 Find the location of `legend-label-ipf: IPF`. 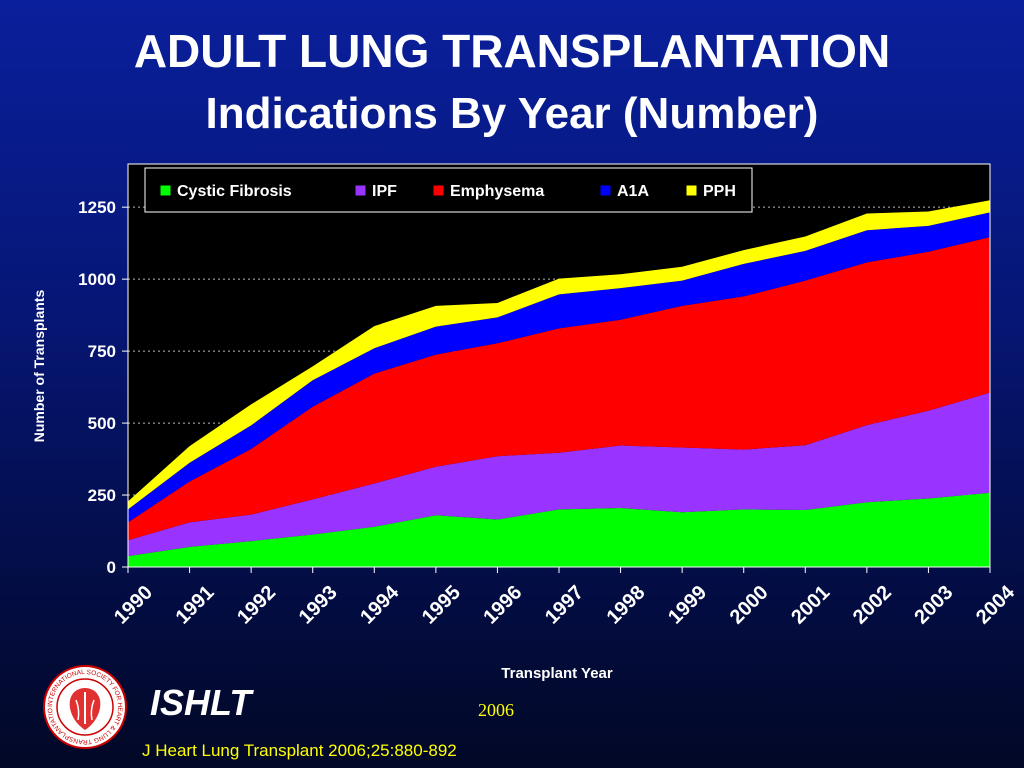

legend-label-ipf: IPF is located at coordinates (384, 191).